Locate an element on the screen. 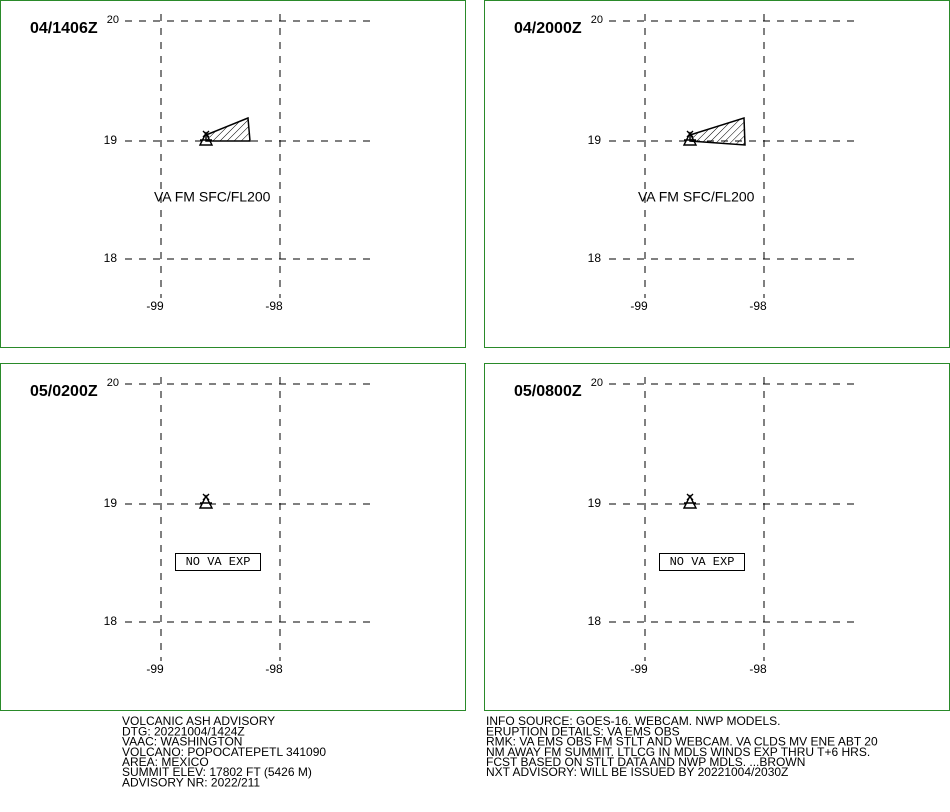 This screenshot has height=812, width=950. advisory-text: AREA: MEXICO is located at coordinates (165, 762).